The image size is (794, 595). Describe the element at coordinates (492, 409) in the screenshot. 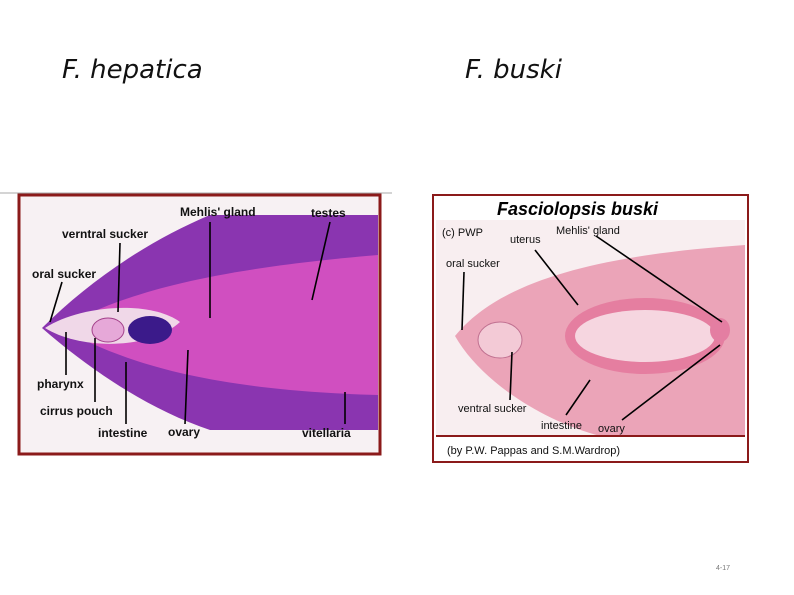

I see `label: ventral sucker` at that location.